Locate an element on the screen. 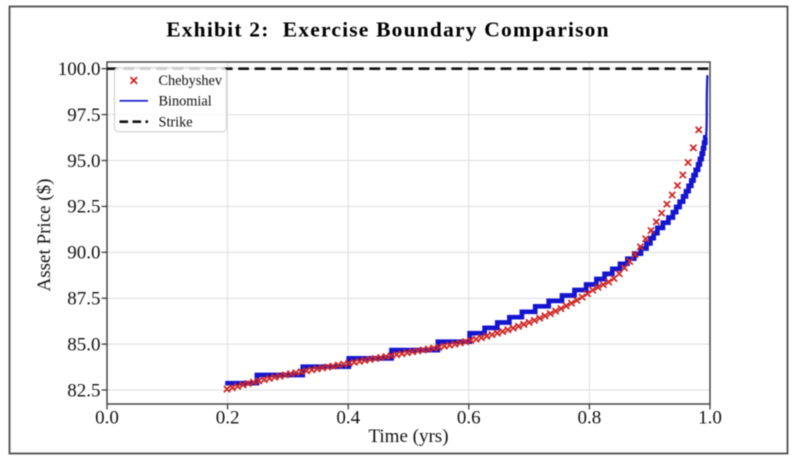 This screenshot has height=463, width=795. svg-text: Chebyshev is located at coordinates (191, 81).